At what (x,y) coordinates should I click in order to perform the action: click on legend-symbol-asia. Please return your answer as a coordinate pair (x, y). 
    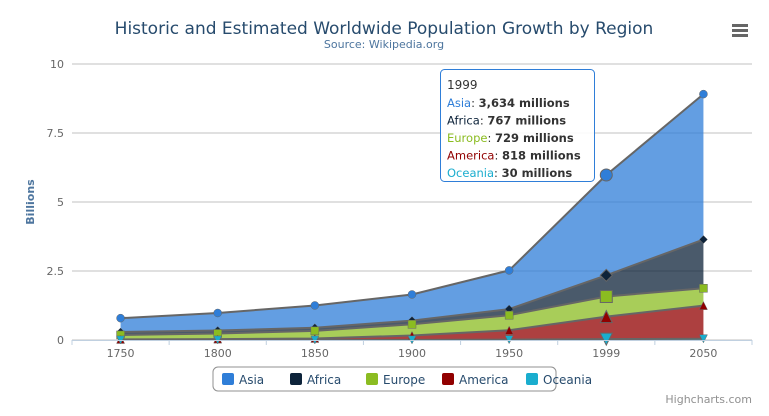
    Looking at the image, I should click on (228, 379).